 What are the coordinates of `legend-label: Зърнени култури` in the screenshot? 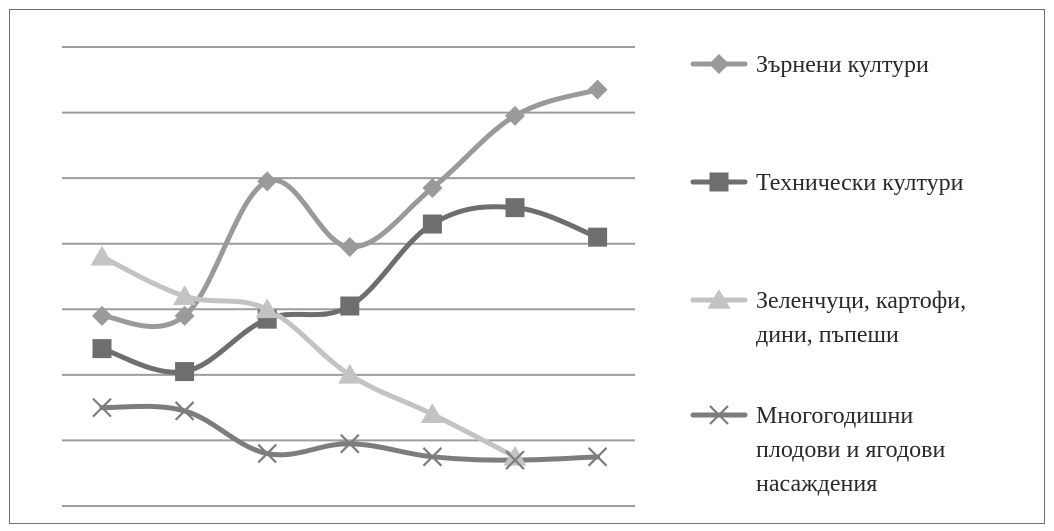 It's located at (842, 65).